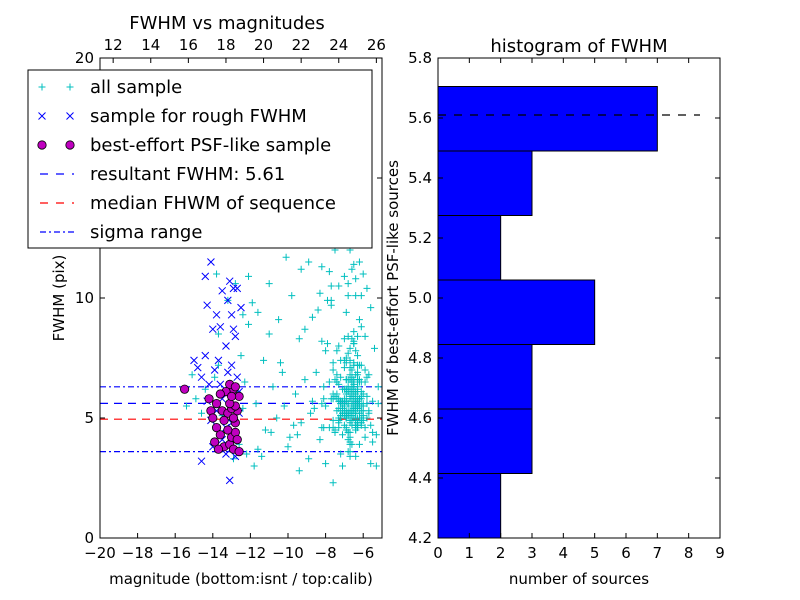 This screenshot has width=800, height=600. Describe the element at coordinates (184, 145) in the screenshot. I see `legend-entry: best-effort PSF-like sample` at that location.